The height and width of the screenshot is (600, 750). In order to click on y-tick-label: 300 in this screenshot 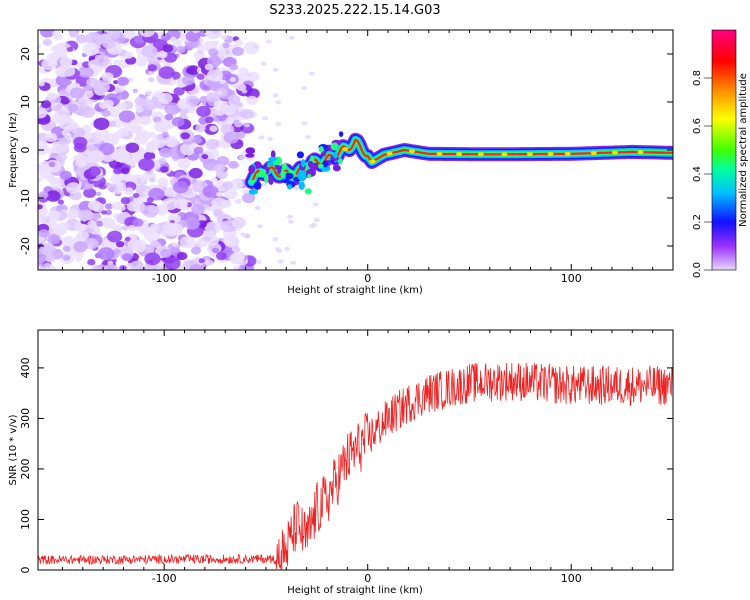, I will do `click(25, 418)`.